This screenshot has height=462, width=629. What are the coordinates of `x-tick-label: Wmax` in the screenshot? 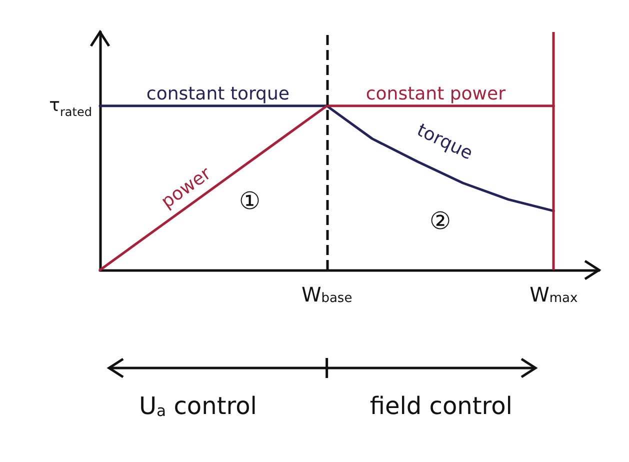 It's located at (554, 294).